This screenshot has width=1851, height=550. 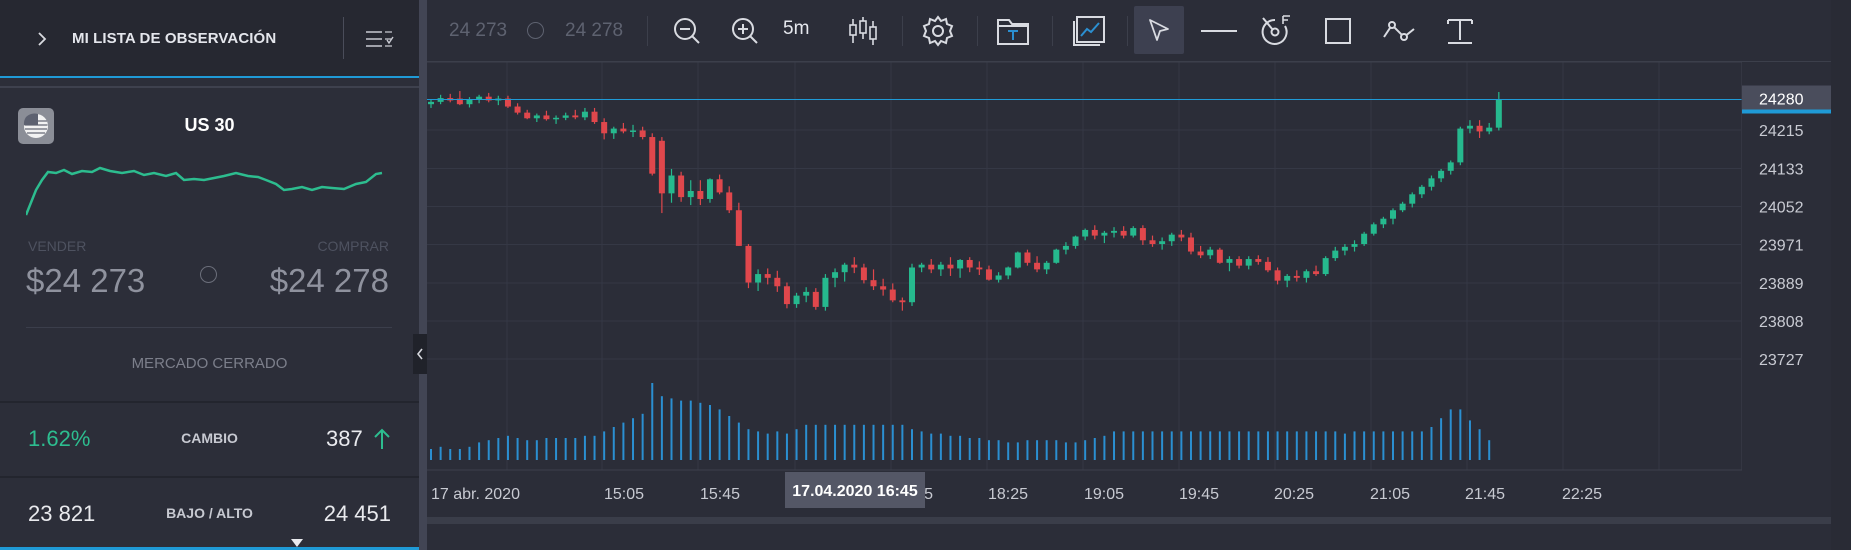 I want to click on trend-line-icon, so click(x=1399, y=31).